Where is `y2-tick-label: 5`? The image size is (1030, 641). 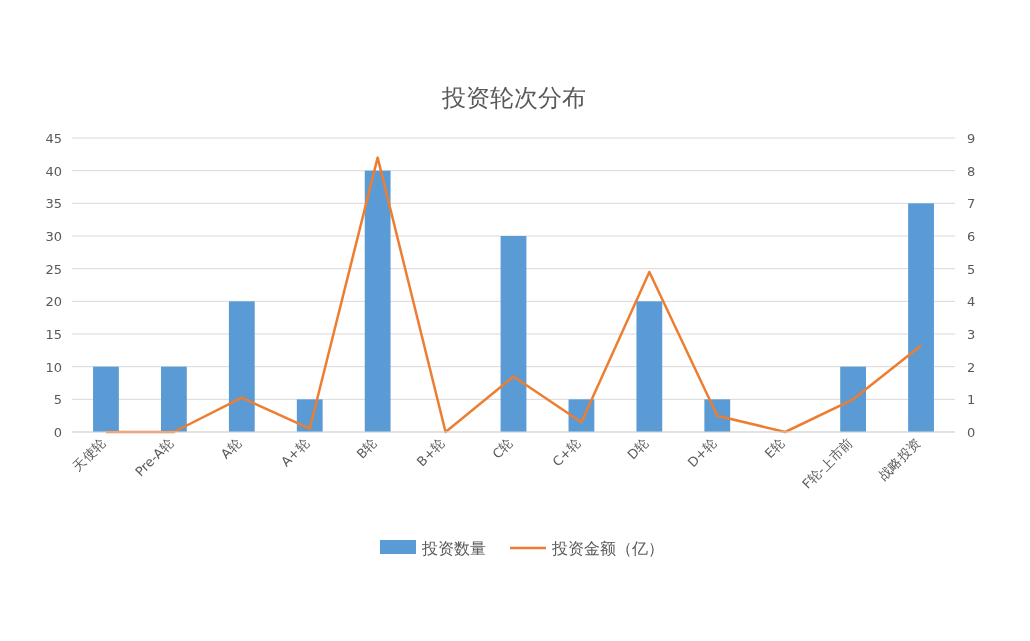
y2-tick-label: 5 is located at coordinates (971, 269).